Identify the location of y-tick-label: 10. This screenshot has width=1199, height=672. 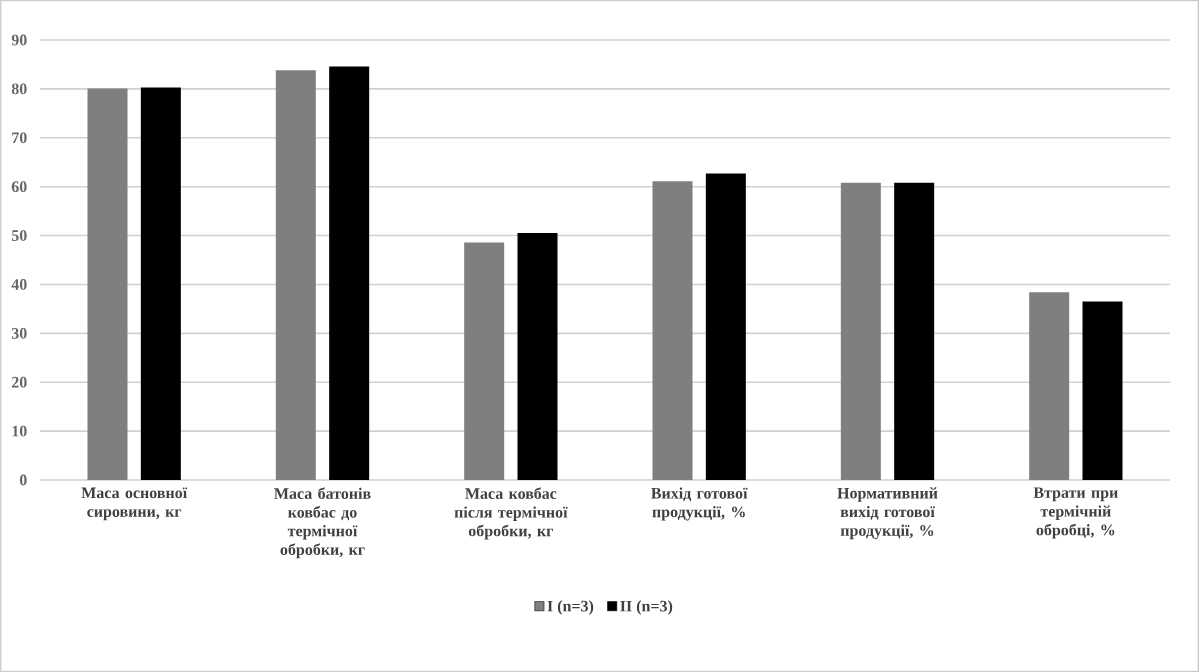
(19, 431).